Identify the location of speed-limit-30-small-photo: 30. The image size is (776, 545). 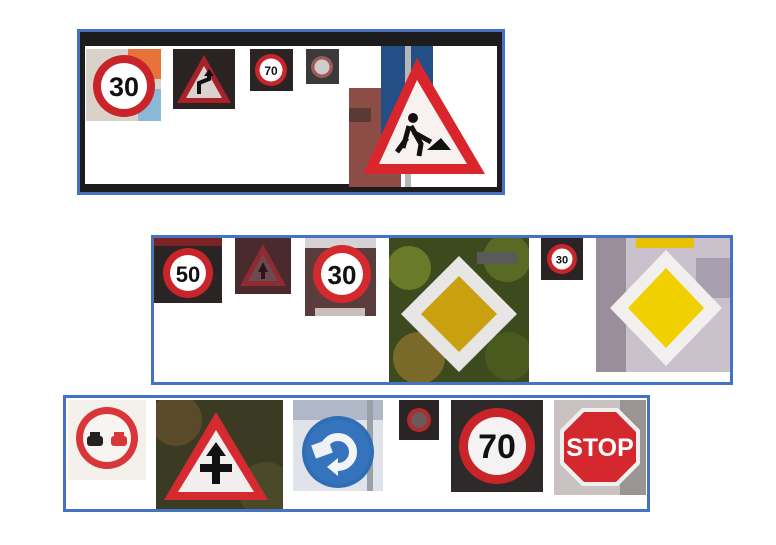
(562, 259).